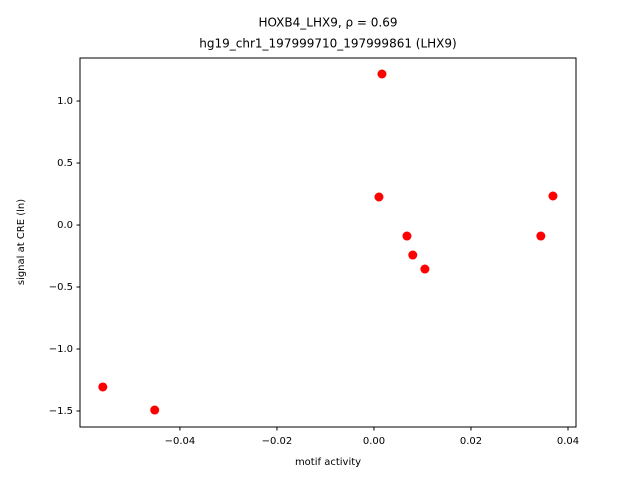  Describe the element at coordinates (328, 462) in the screenshot. I see `x-axis-label: motif activity` at that location.